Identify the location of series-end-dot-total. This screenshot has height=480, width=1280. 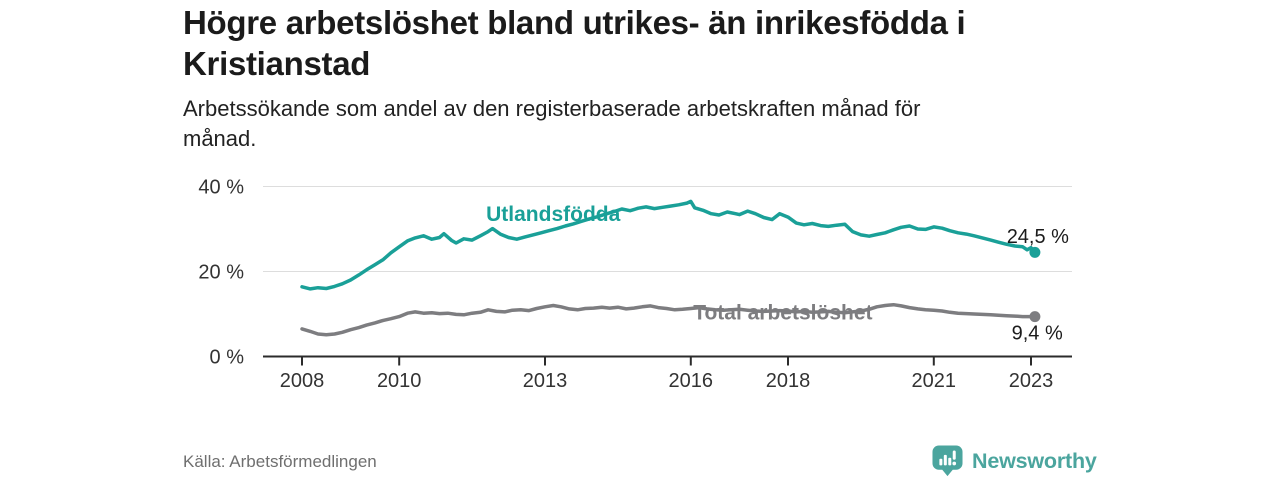
(1035, 317).